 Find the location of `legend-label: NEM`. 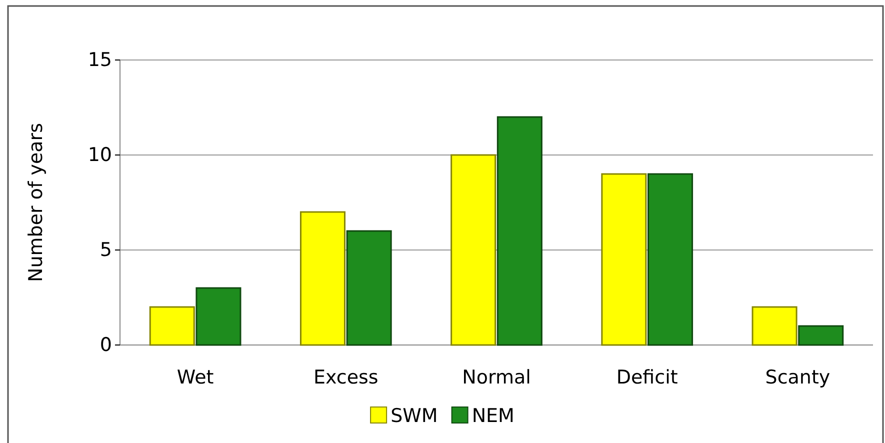

legend-label: NEM is located at coordinates (493, 416).